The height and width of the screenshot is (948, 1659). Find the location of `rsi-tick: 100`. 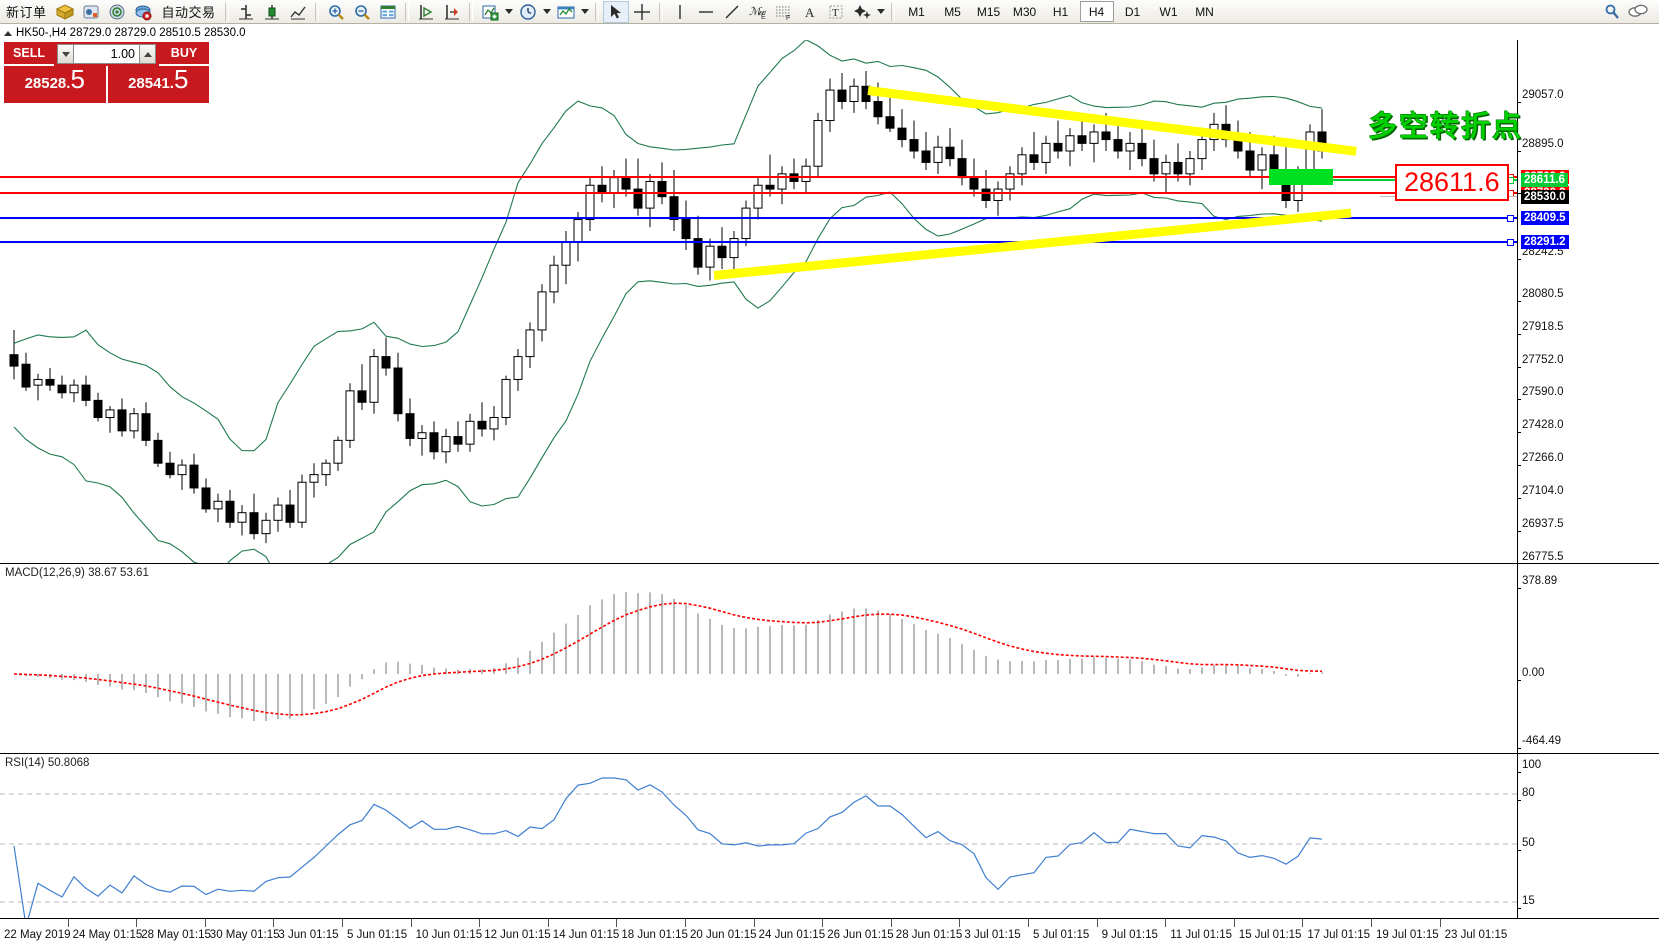

rsi-tick: 100 is located at coordinates (1528, 768).